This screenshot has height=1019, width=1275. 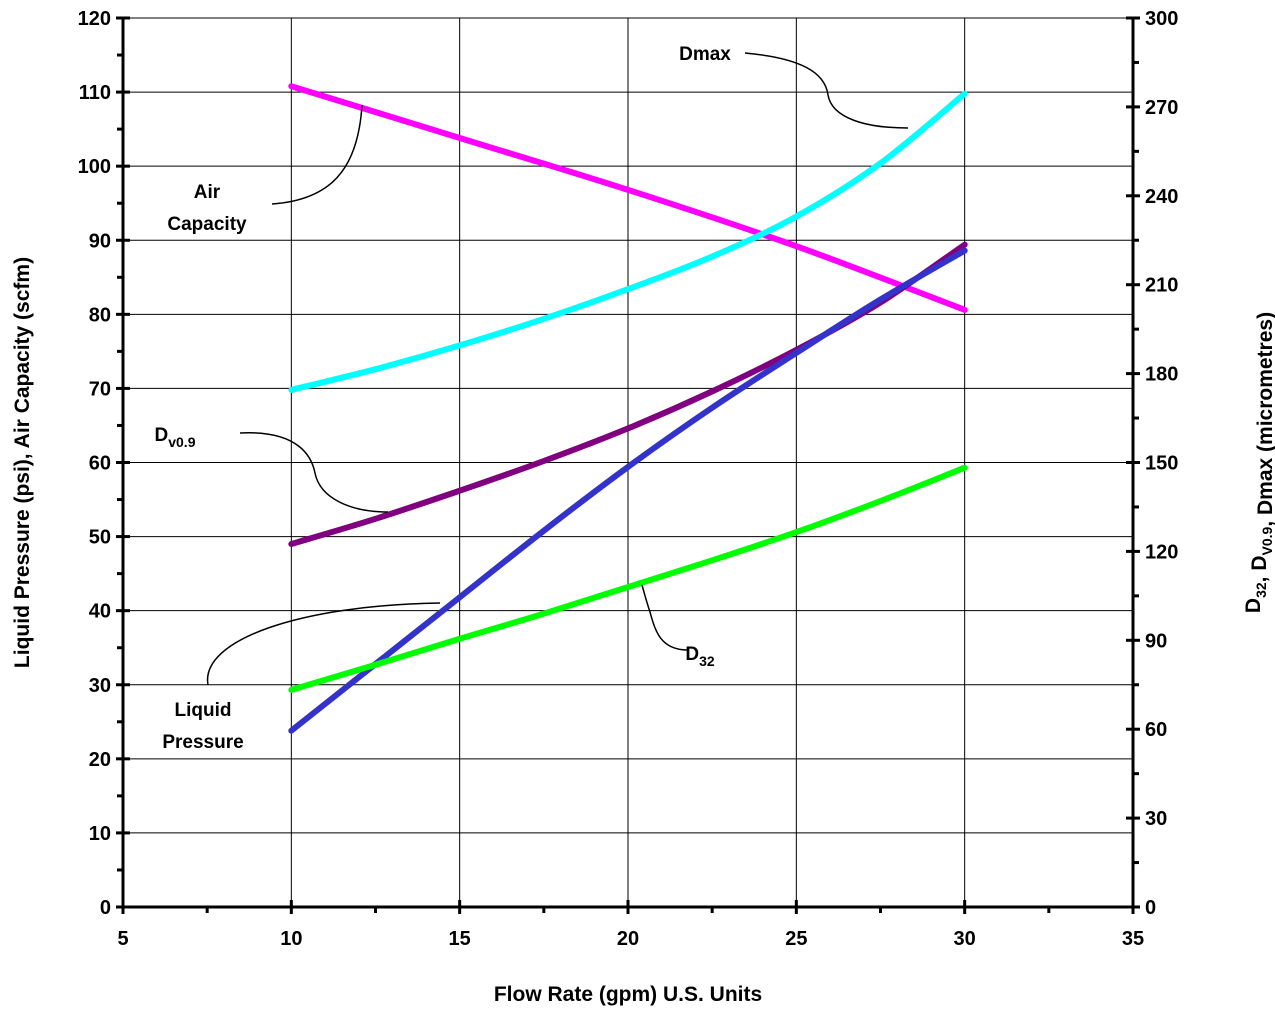 What do you see at coordinates (202, 742) in the screenshot?
I see `annotation-line: Pressure` at bounding box center [202, 742].